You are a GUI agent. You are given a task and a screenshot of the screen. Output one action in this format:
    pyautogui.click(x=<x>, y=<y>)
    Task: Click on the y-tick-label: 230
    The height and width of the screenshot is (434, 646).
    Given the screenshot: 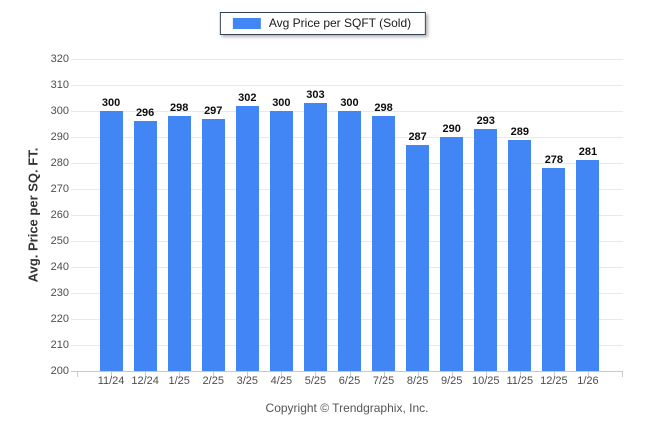 What is the action you would take?
    pyautogui.click(x=59, y=293)
    